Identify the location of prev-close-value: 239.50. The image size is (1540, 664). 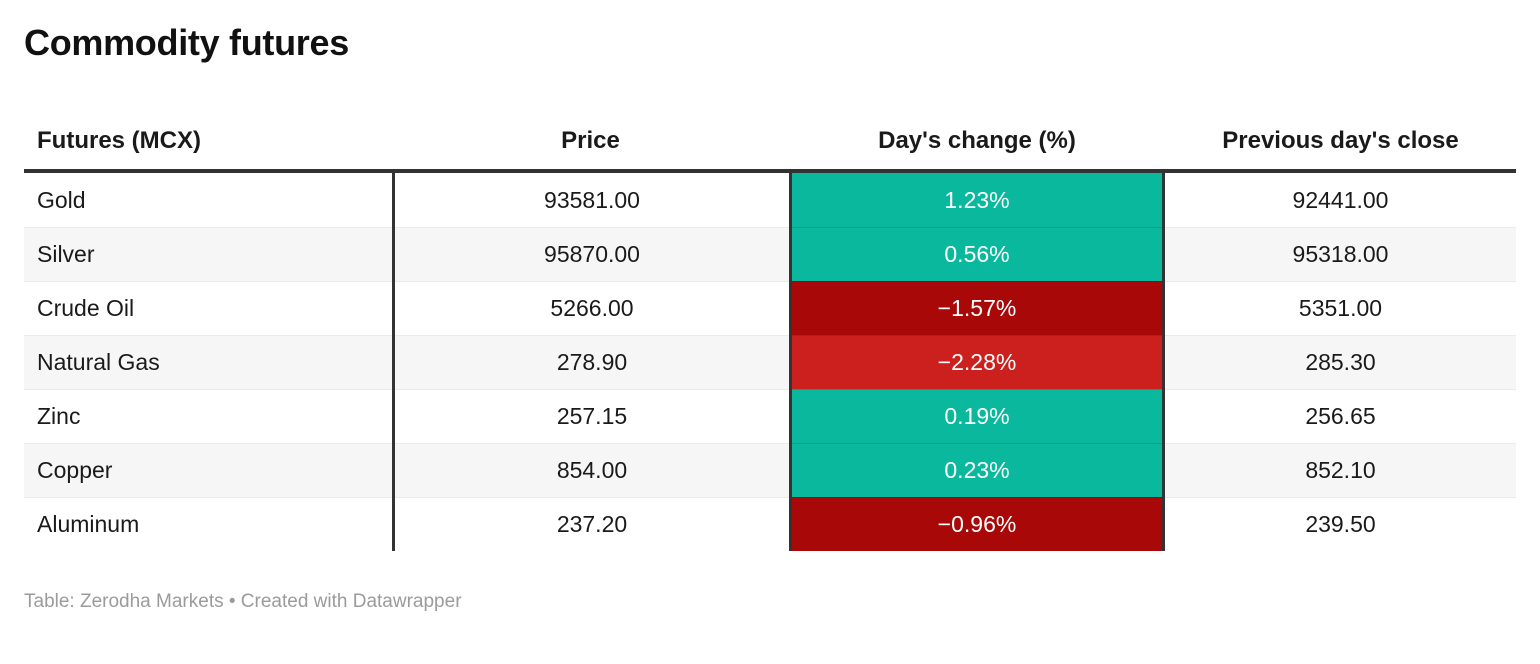
(1340, 524).